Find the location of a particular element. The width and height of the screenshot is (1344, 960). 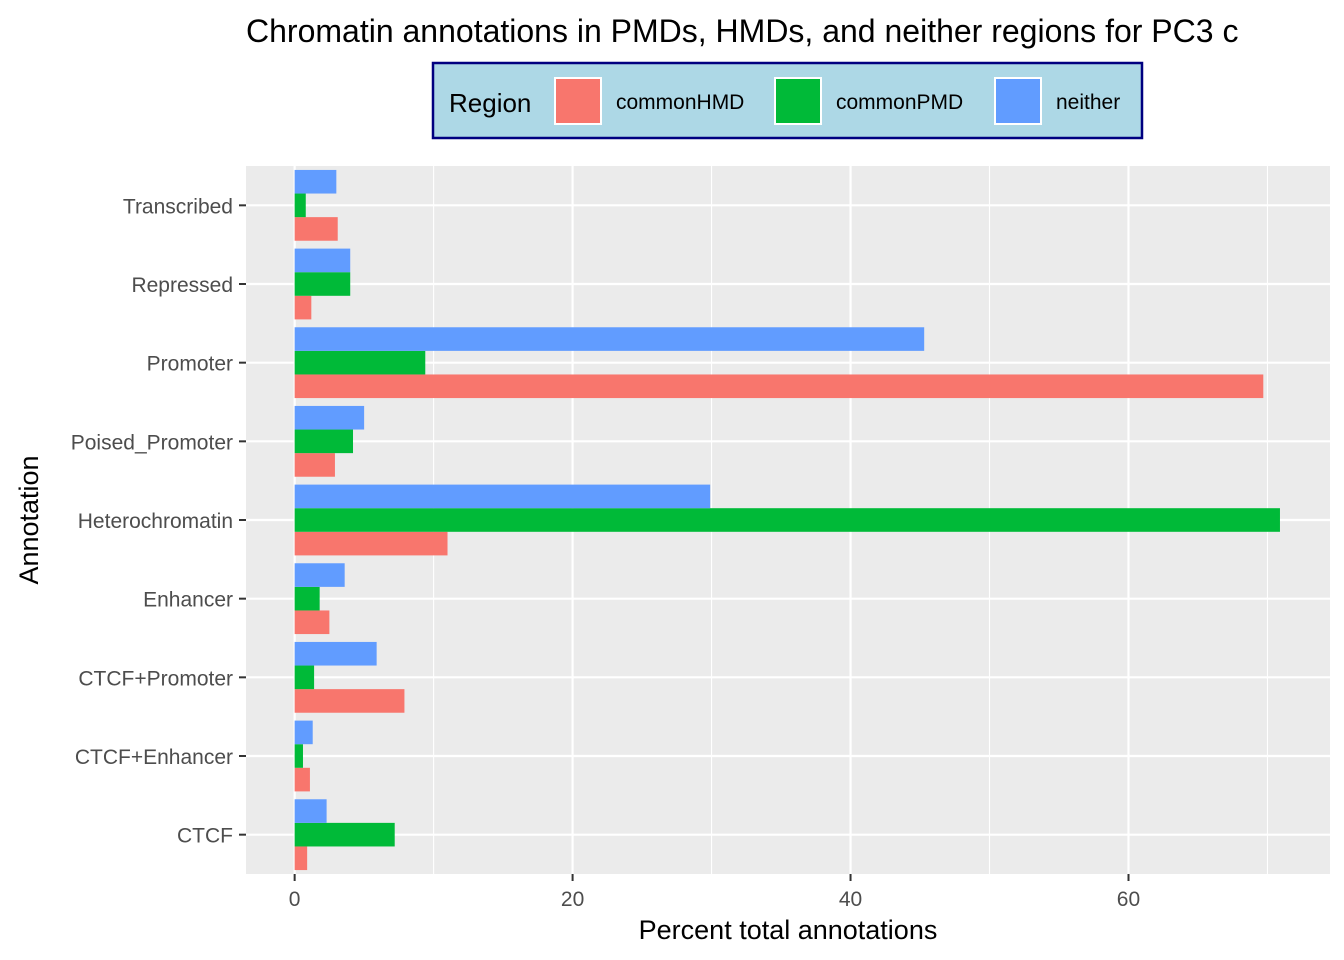

y-tick-label: Enhancer is located at coordinates (188, 600).